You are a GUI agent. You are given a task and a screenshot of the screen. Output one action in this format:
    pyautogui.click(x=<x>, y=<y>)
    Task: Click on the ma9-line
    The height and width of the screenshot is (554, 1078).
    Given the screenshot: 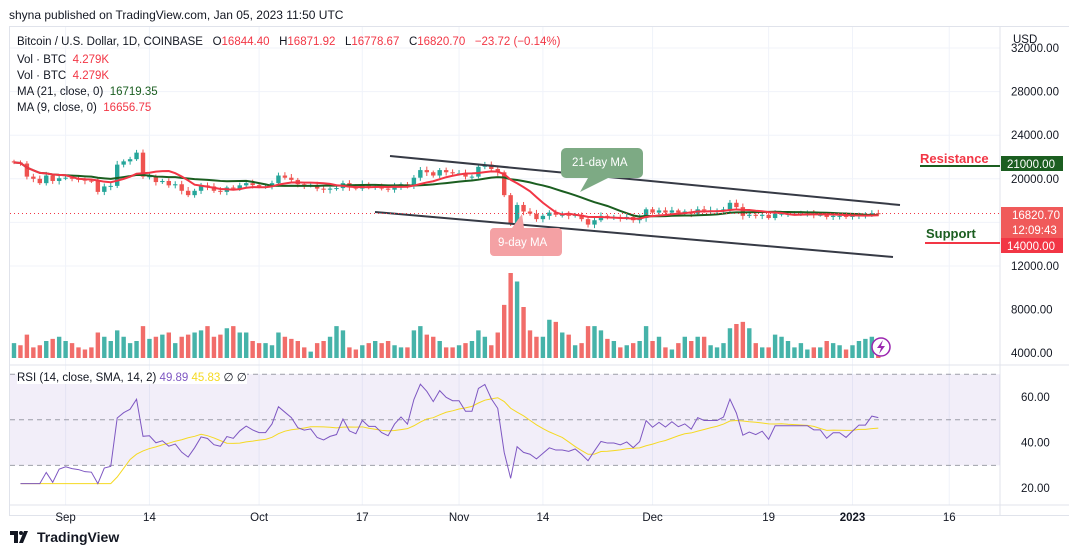 What is the action you would take?
    pyautogui.click(x=446, y=190)
    